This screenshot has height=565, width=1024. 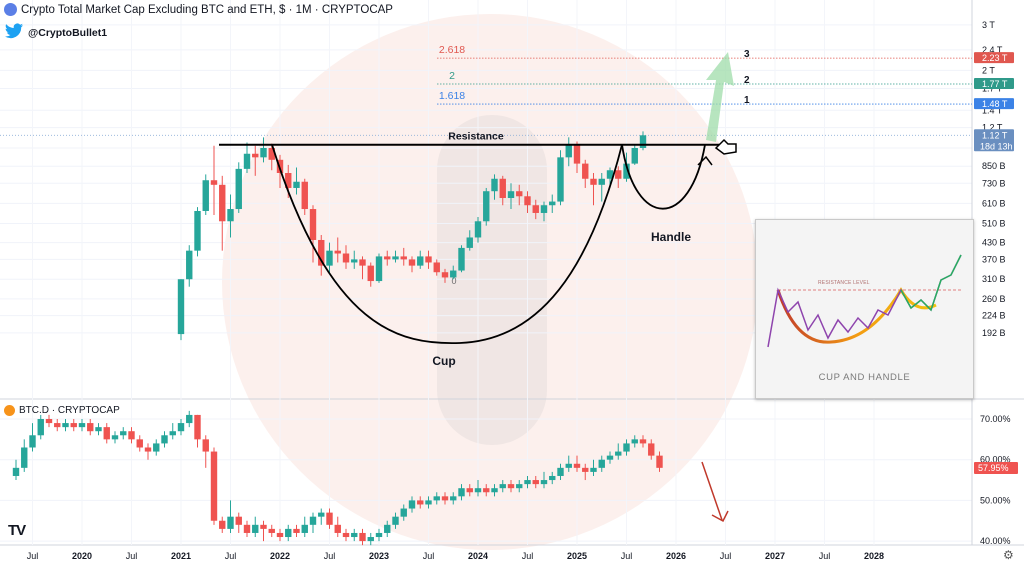 I want to click on tradingview-logo: TV, so click(x=17, y=530).